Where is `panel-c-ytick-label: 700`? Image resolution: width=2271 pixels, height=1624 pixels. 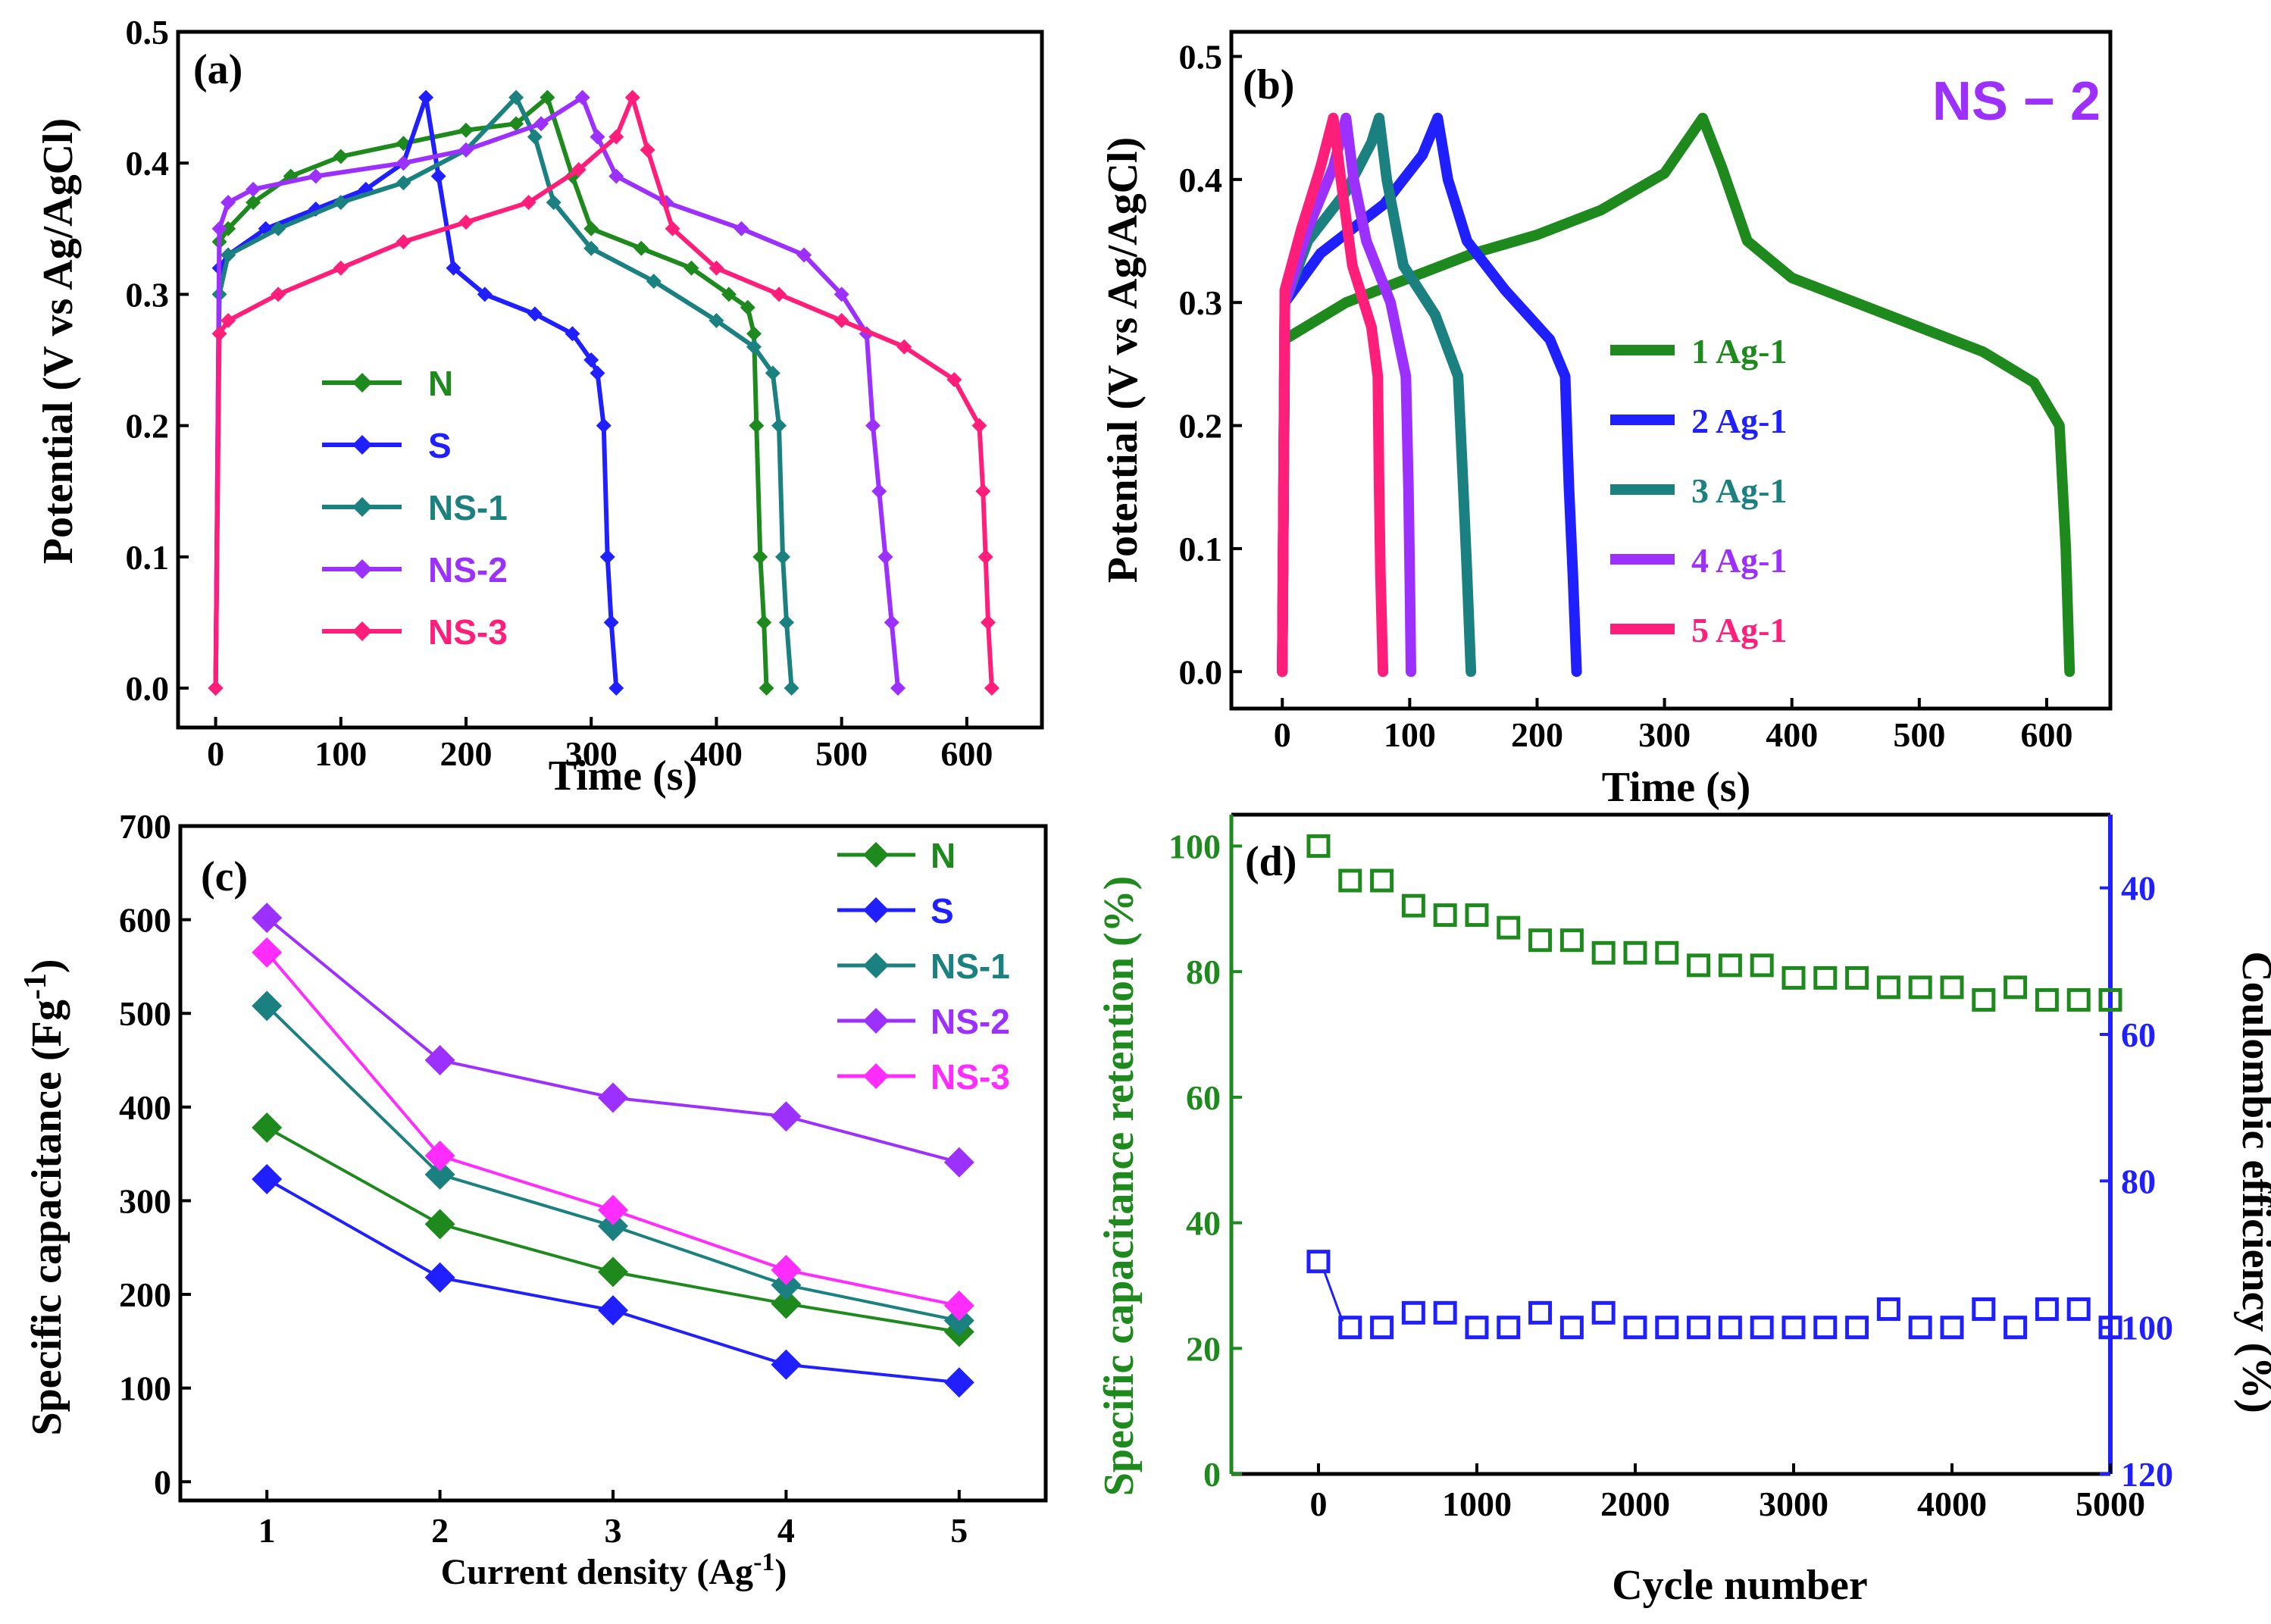 panel-c-ytick-label: 700 is located at coordinates (145, 826).